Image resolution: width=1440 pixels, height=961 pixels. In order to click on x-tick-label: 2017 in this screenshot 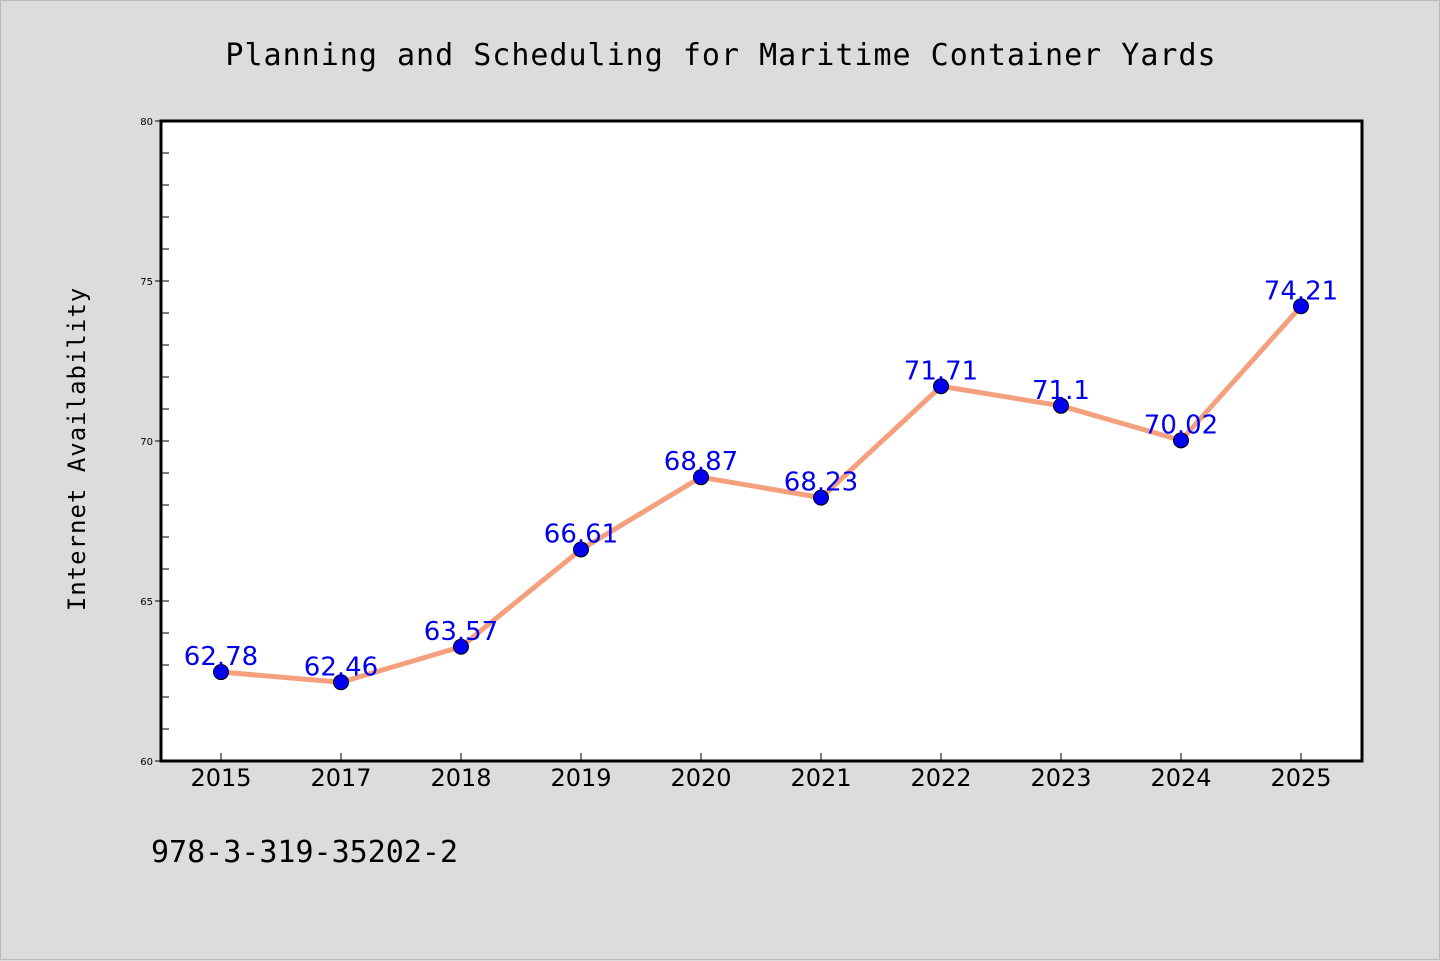, I will do `click(340, 778)`.